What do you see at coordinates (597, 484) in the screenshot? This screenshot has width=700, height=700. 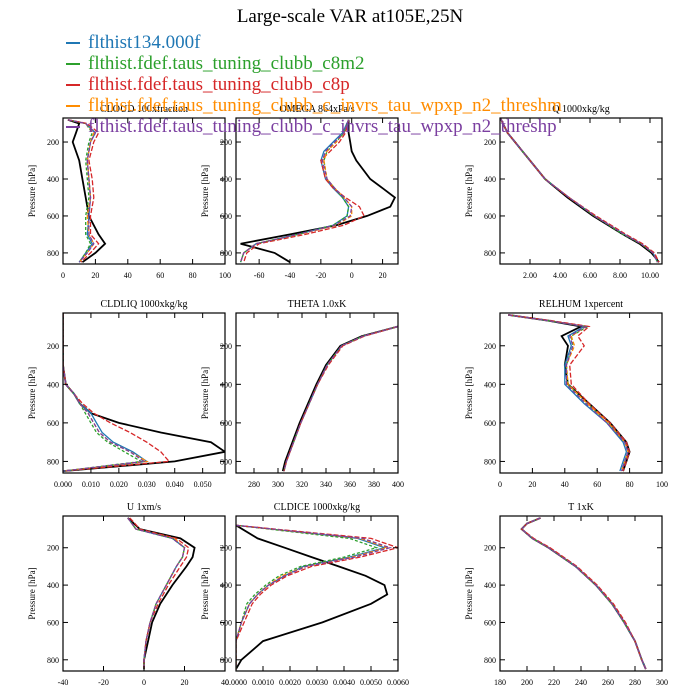 I see `x-tick-label: 60` at bounding box center [597, 484].